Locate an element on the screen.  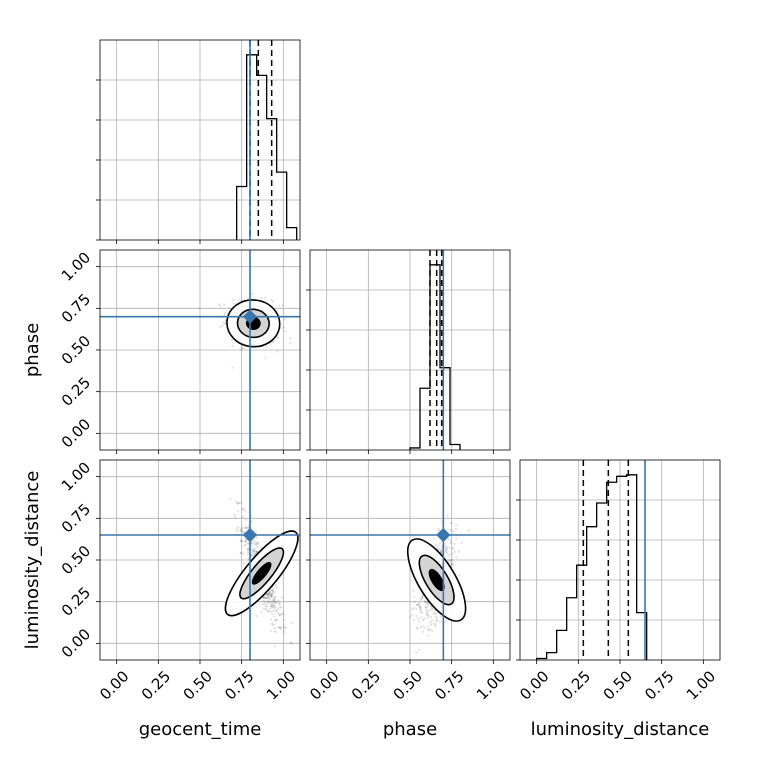
contour-content is located at coordinates (245, 330).